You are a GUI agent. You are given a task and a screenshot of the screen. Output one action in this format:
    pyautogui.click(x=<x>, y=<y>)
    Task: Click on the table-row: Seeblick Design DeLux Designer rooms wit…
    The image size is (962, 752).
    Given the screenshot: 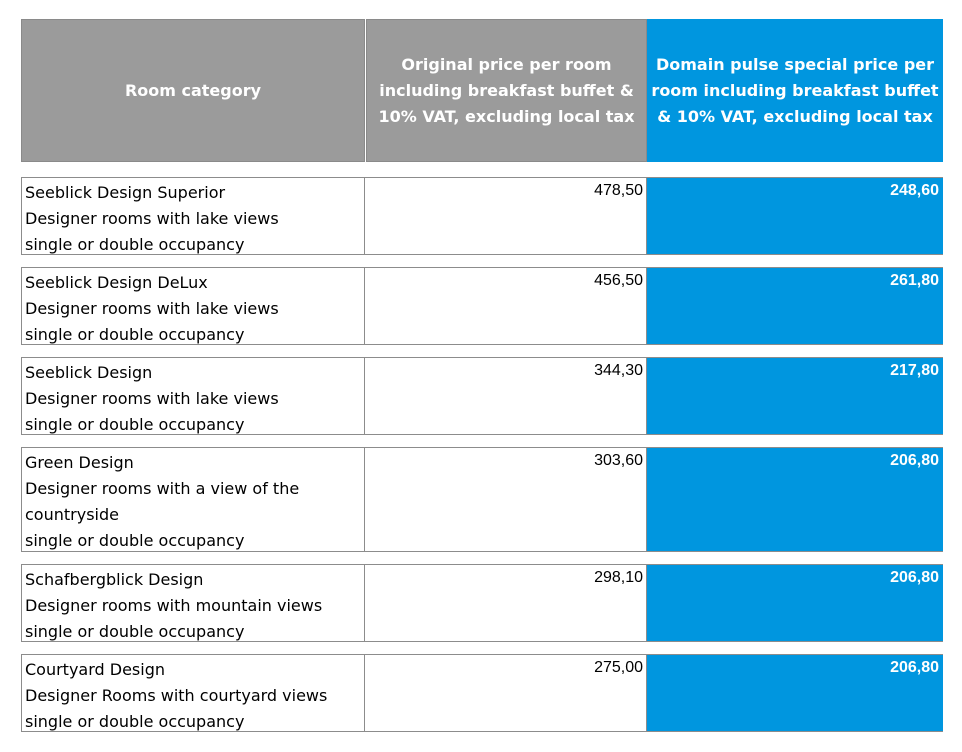 What is the action you would take?
    pyautogui.click(x=482, y=306)
    